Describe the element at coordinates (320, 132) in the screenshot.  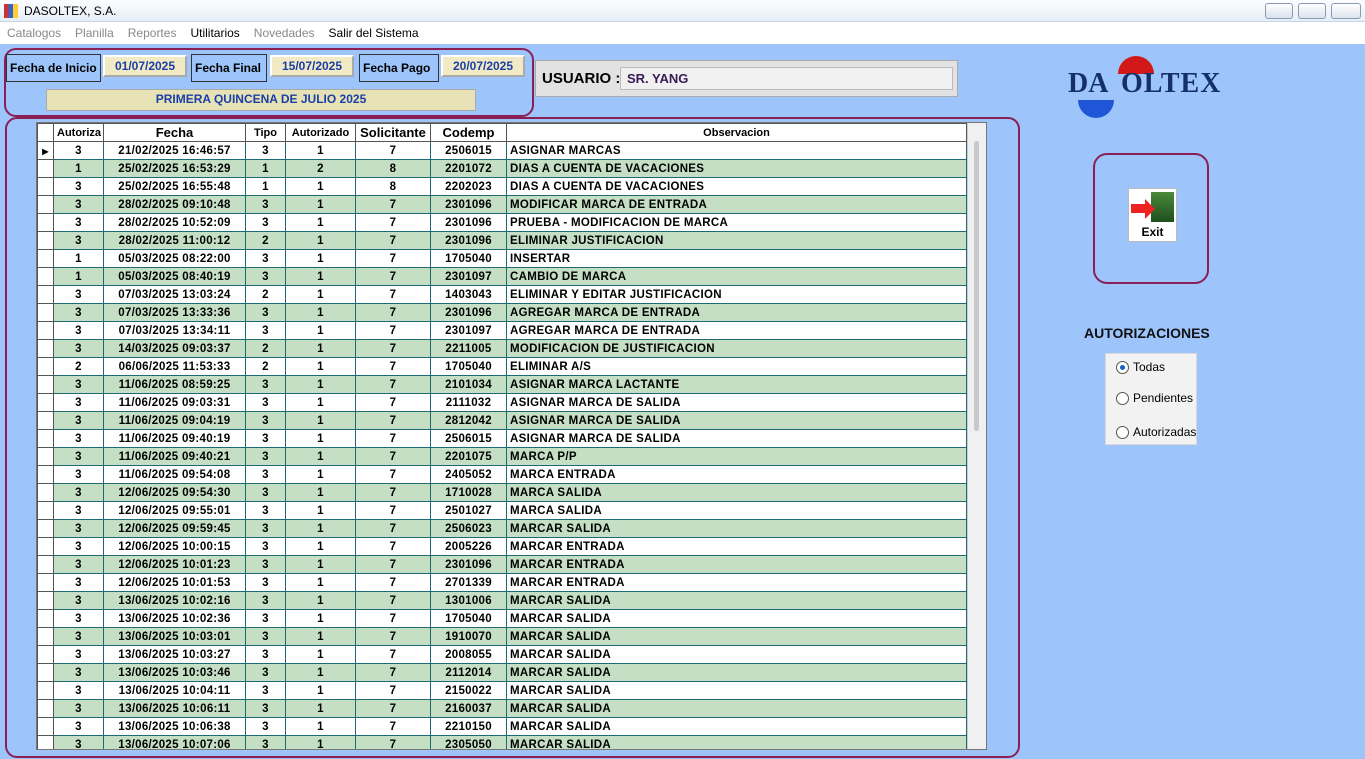
I see `column-header: Autorizado` at that location.